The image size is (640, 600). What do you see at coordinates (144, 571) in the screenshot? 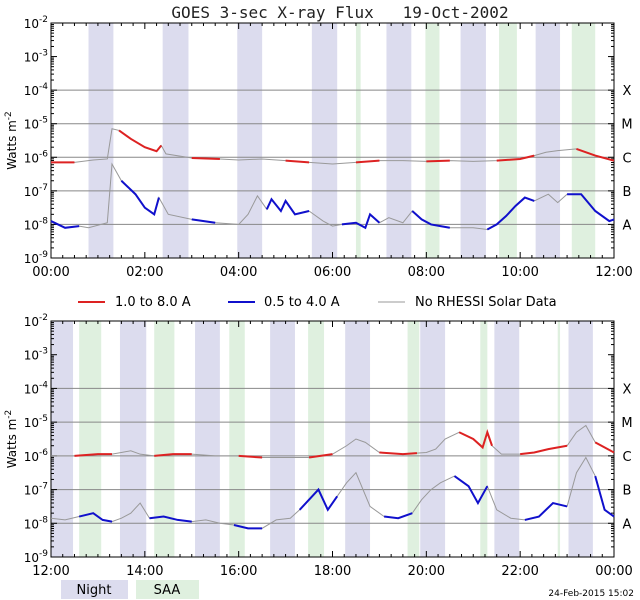
I see `x-tick-label: 14:00` at bounding box center [144, 571].